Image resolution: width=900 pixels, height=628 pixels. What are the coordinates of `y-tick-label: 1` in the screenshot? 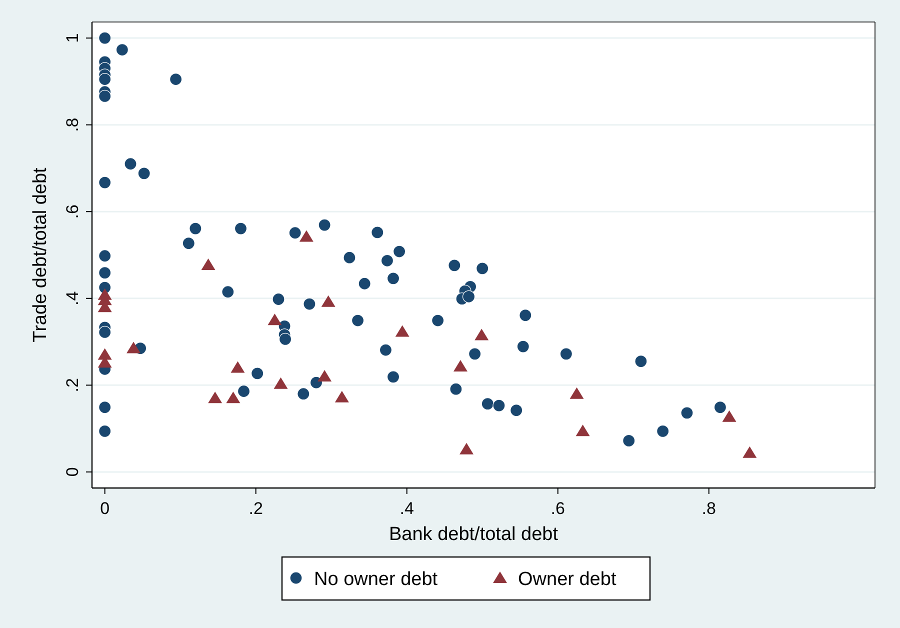 It's located at (72, 38).